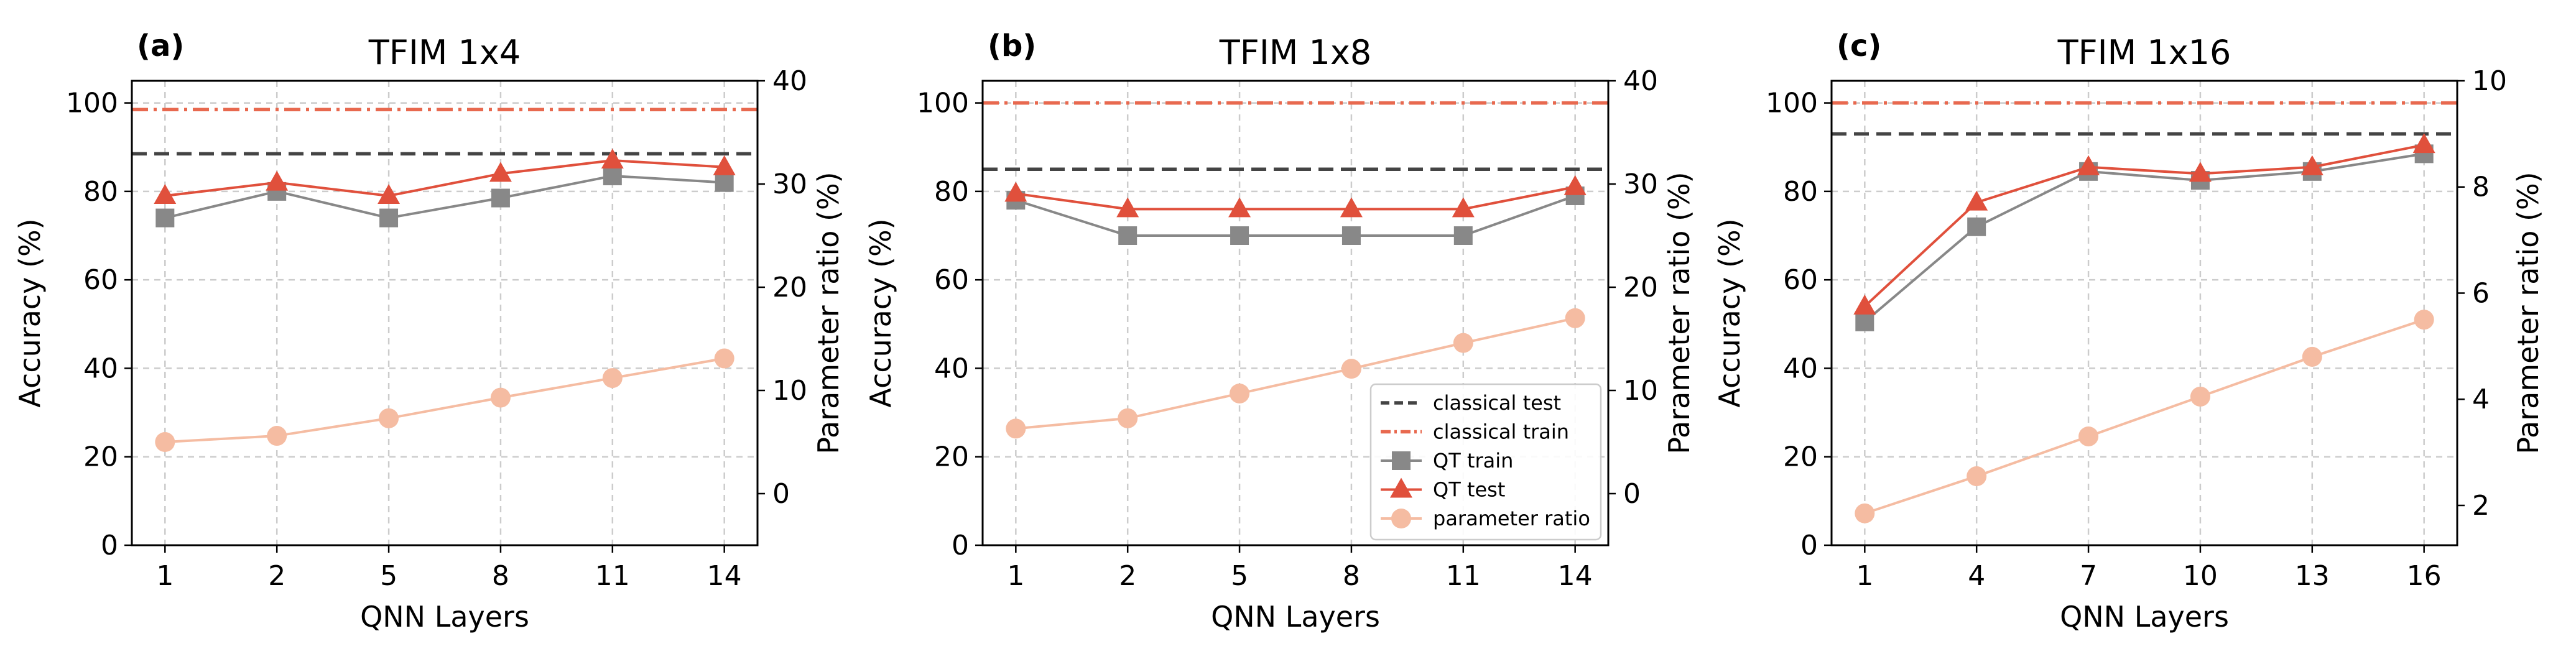  What do you see at coordinates (2089, 576) in the screenshot?
I see `x-tick-label: 7` at bounding box center [2089, 576].